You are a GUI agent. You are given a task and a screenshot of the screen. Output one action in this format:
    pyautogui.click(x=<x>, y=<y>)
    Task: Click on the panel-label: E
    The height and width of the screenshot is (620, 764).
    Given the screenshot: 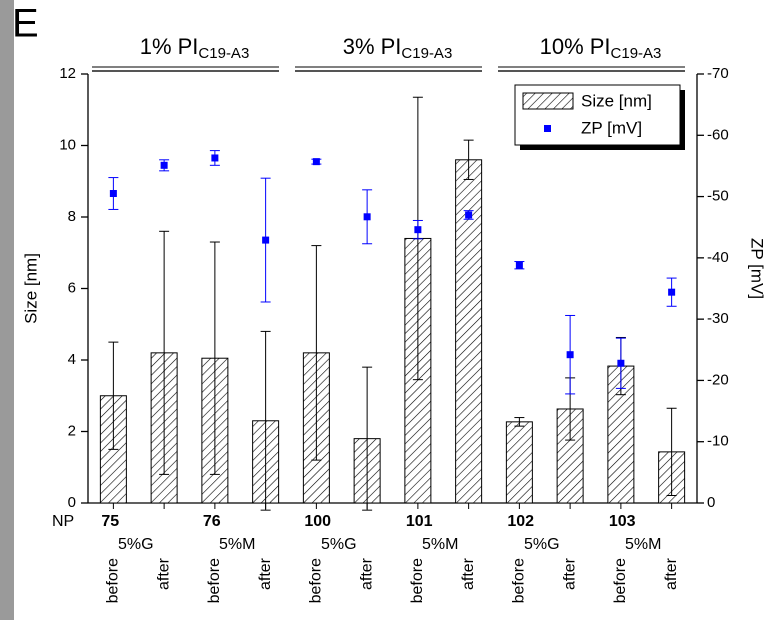 What is the action you would take?
    pyautogui.click(x=25, y=24)
    